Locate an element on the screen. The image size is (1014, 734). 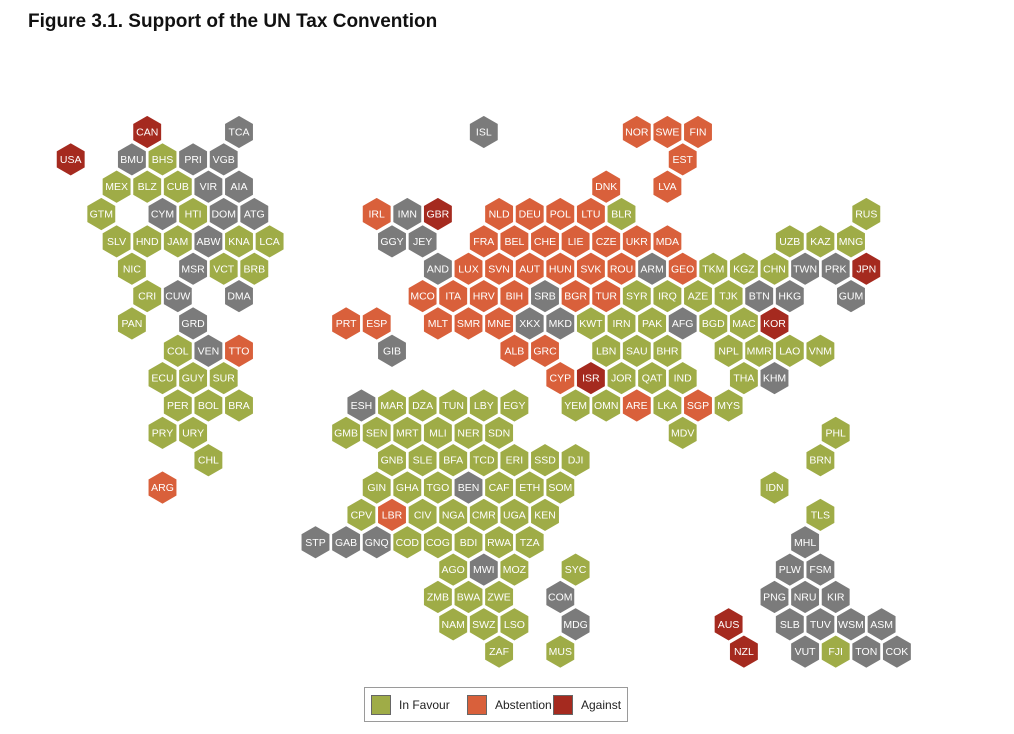
hex-tile-dom is located at coordinates (223, 214).